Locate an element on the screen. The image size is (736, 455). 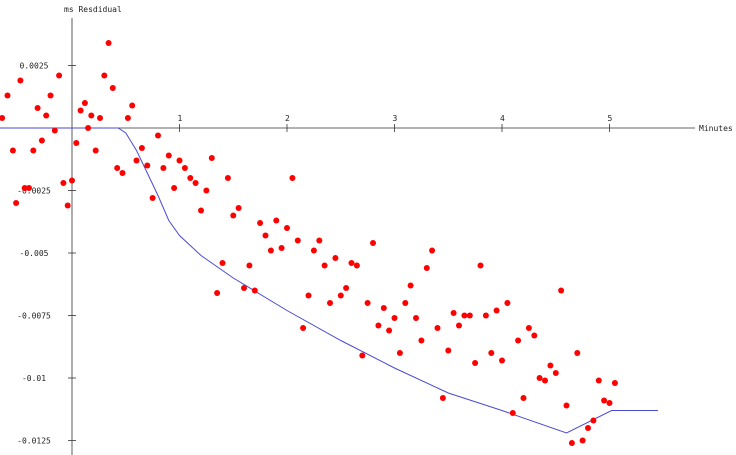
y-tick-label: -0.0125 is located at coordinates (34, 441).